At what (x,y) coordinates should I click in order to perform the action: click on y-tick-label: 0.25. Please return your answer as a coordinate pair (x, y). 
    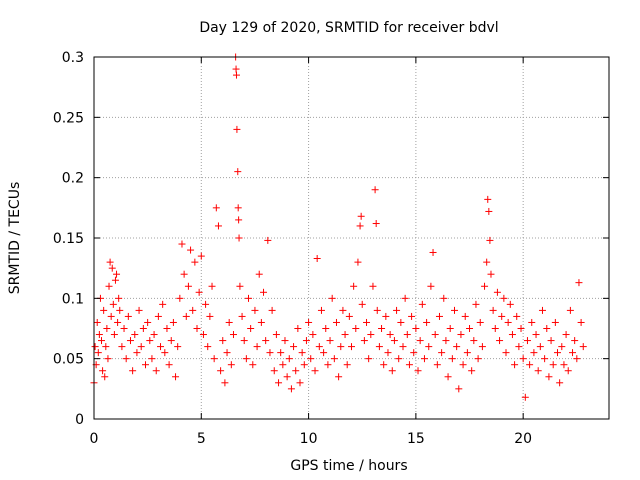
    Looking at the image, I should click on (68, 118).